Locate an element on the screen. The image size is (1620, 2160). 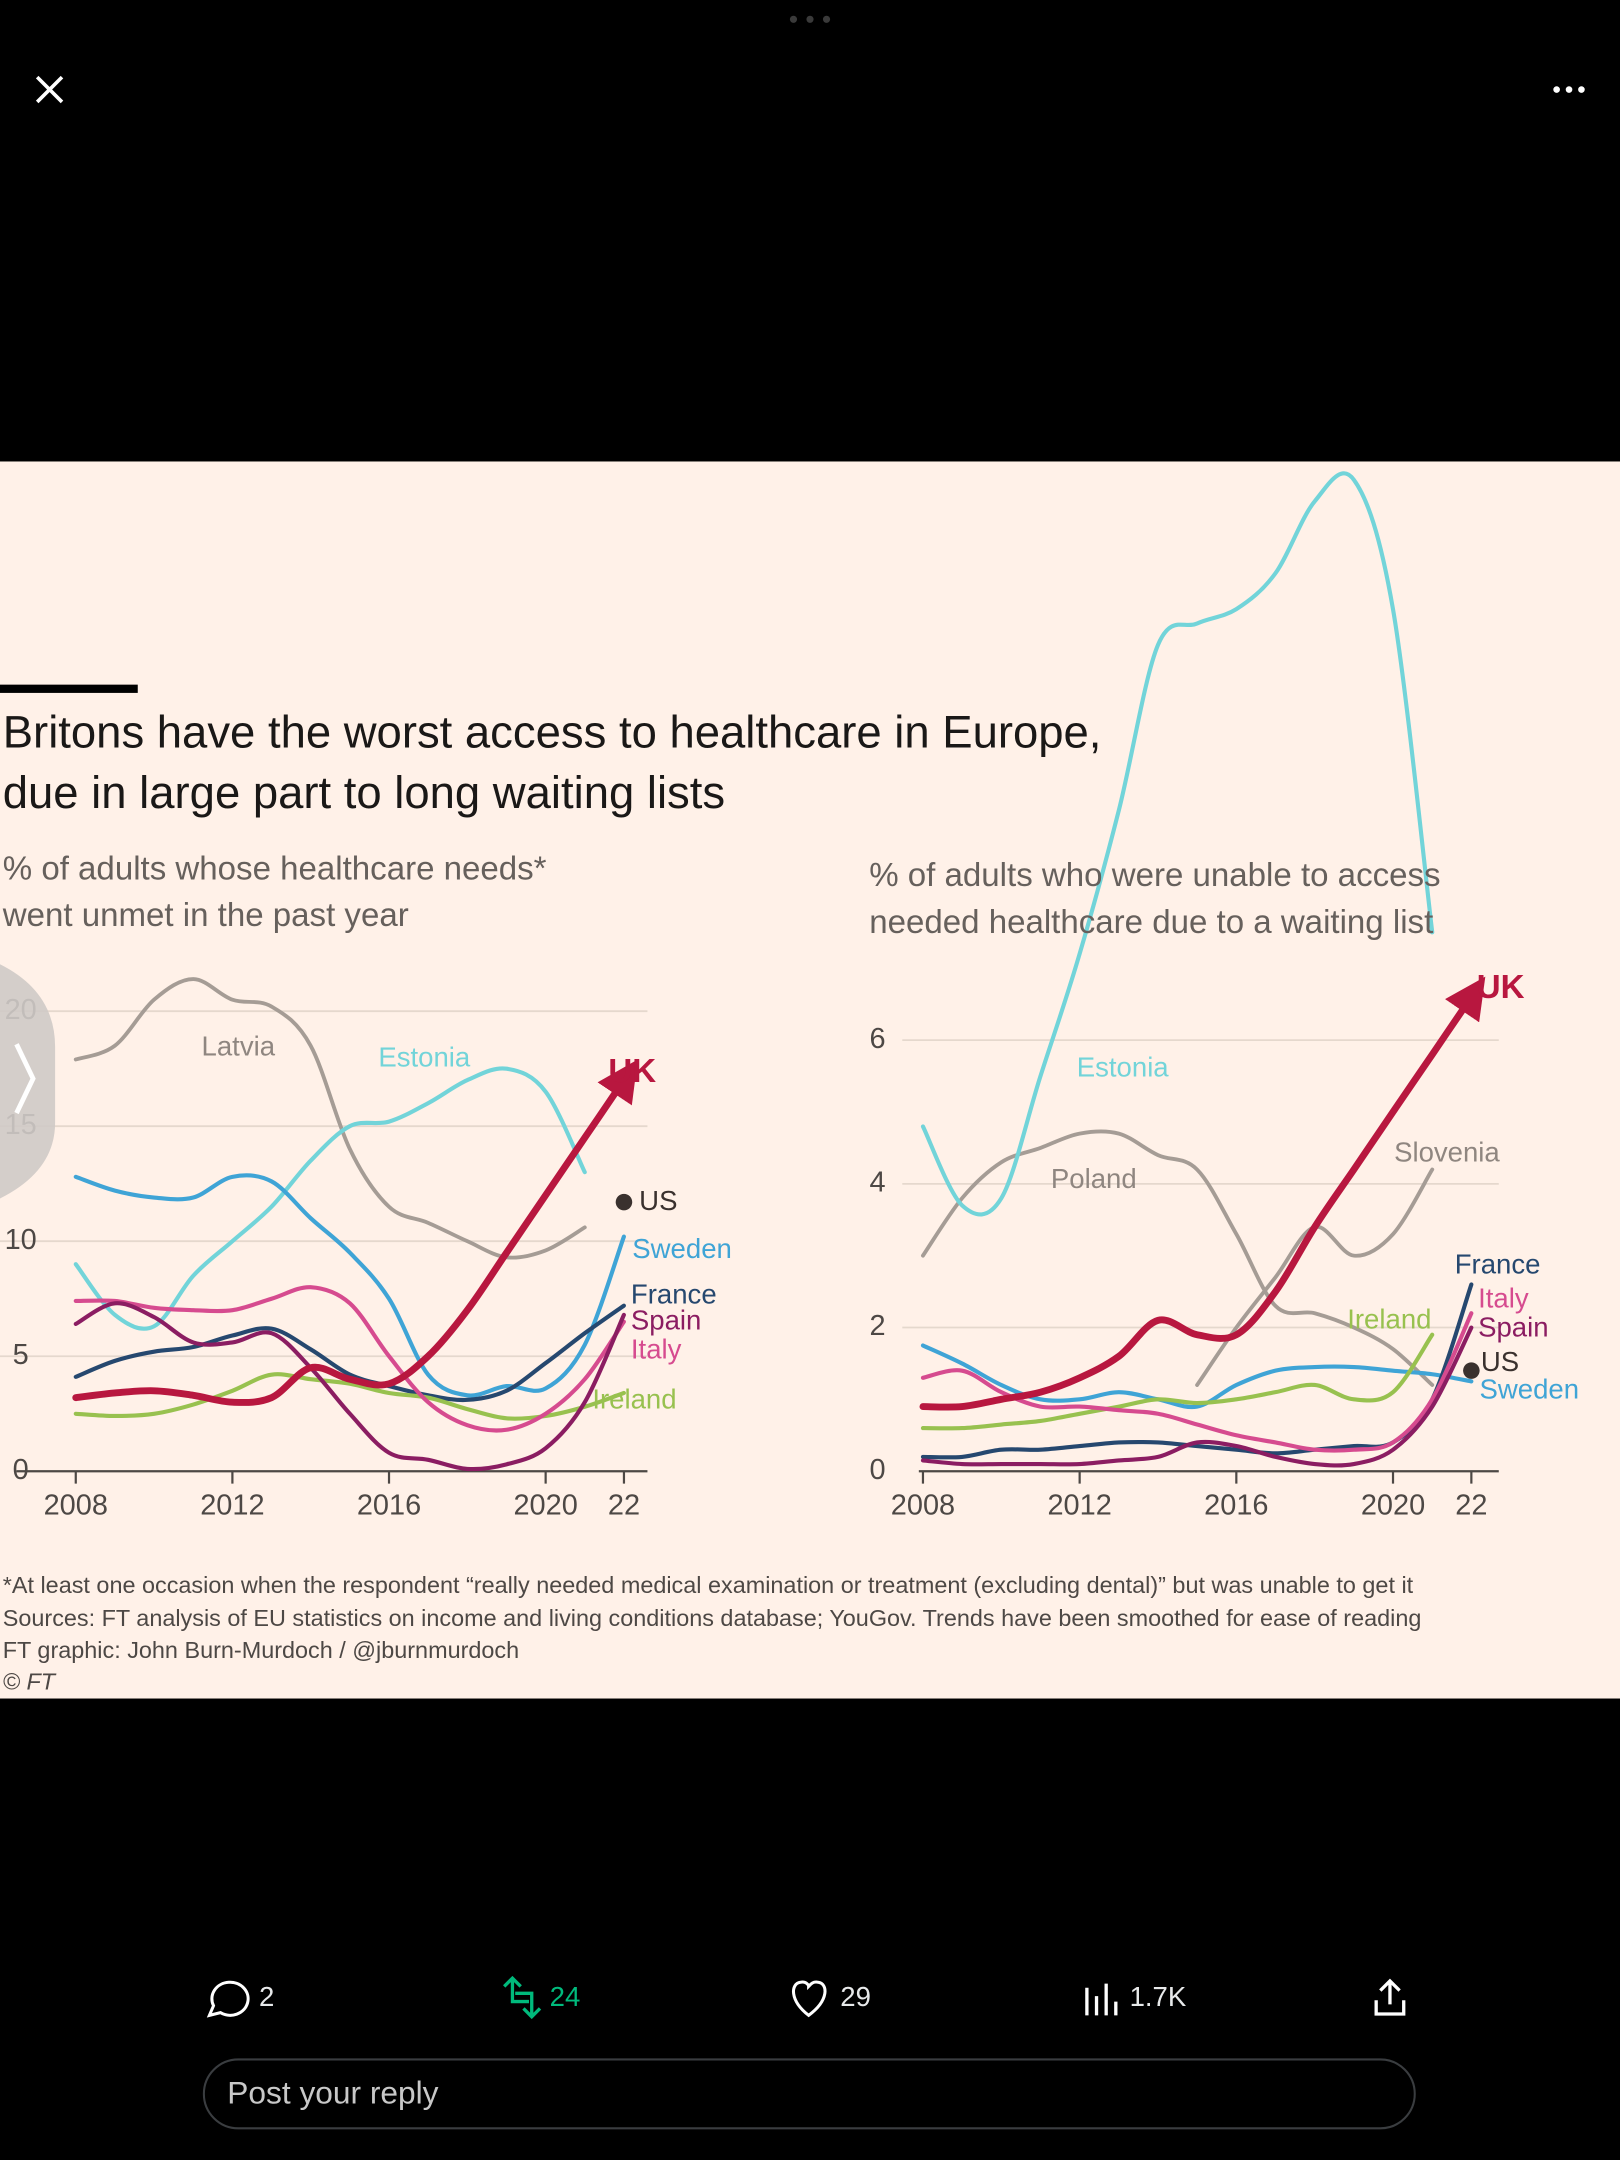
y-tick-label: 10 is located at coordinates (21, 1240).